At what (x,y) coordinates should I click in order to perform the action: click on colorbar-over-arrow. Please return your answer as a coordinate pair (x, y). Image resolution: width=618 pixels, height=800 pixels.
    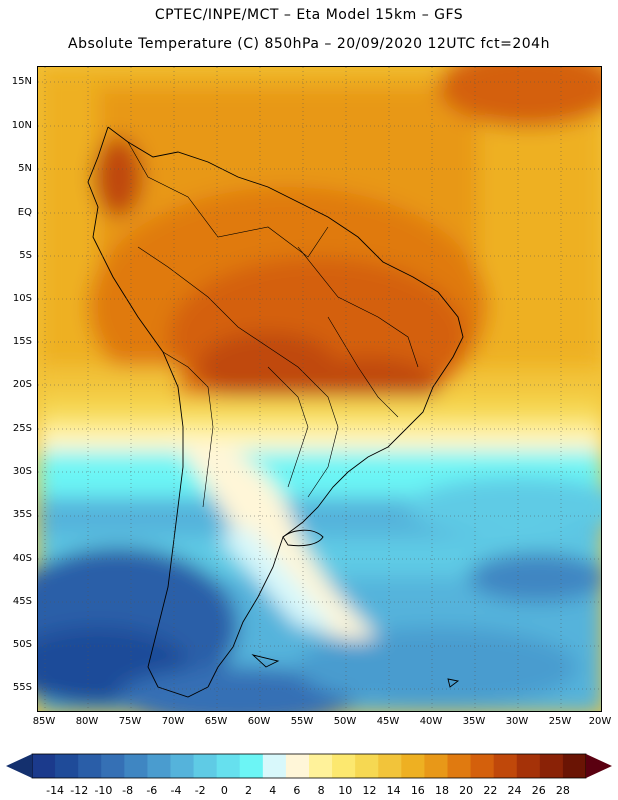
    Looking at the image, I should click on (599, 766).